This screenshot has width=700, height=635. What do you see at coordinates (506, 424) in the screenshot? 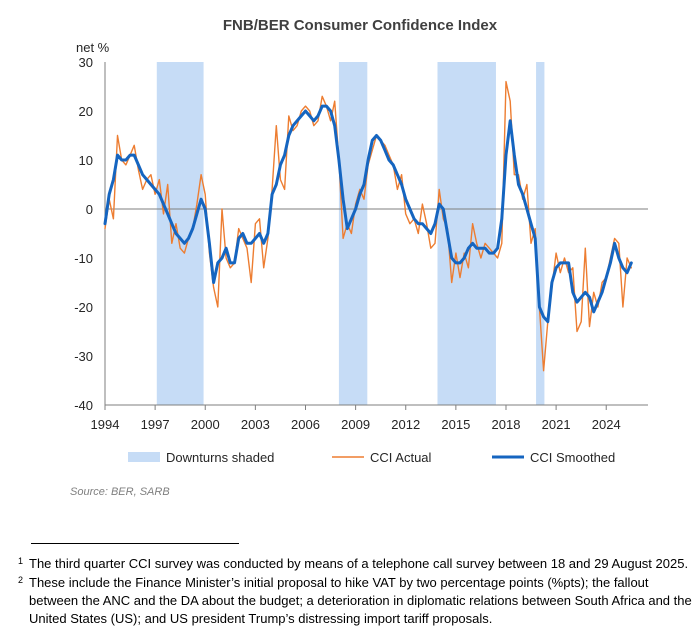
I see `x-tick-label: 2018` at bounding box center [506, 424].